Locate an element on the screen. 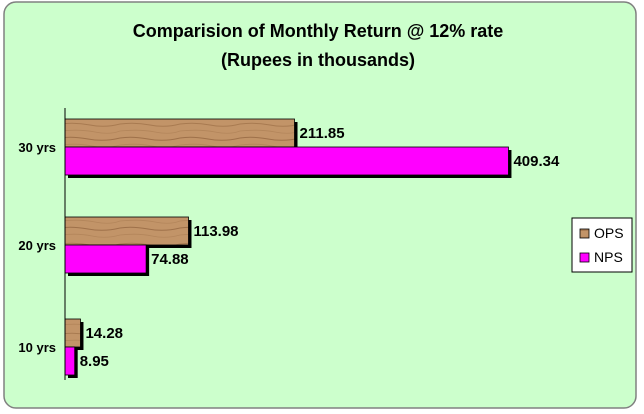 This screenshot has height=414, width=644. legend-swatch-nps is located at coordinates (584, 257).